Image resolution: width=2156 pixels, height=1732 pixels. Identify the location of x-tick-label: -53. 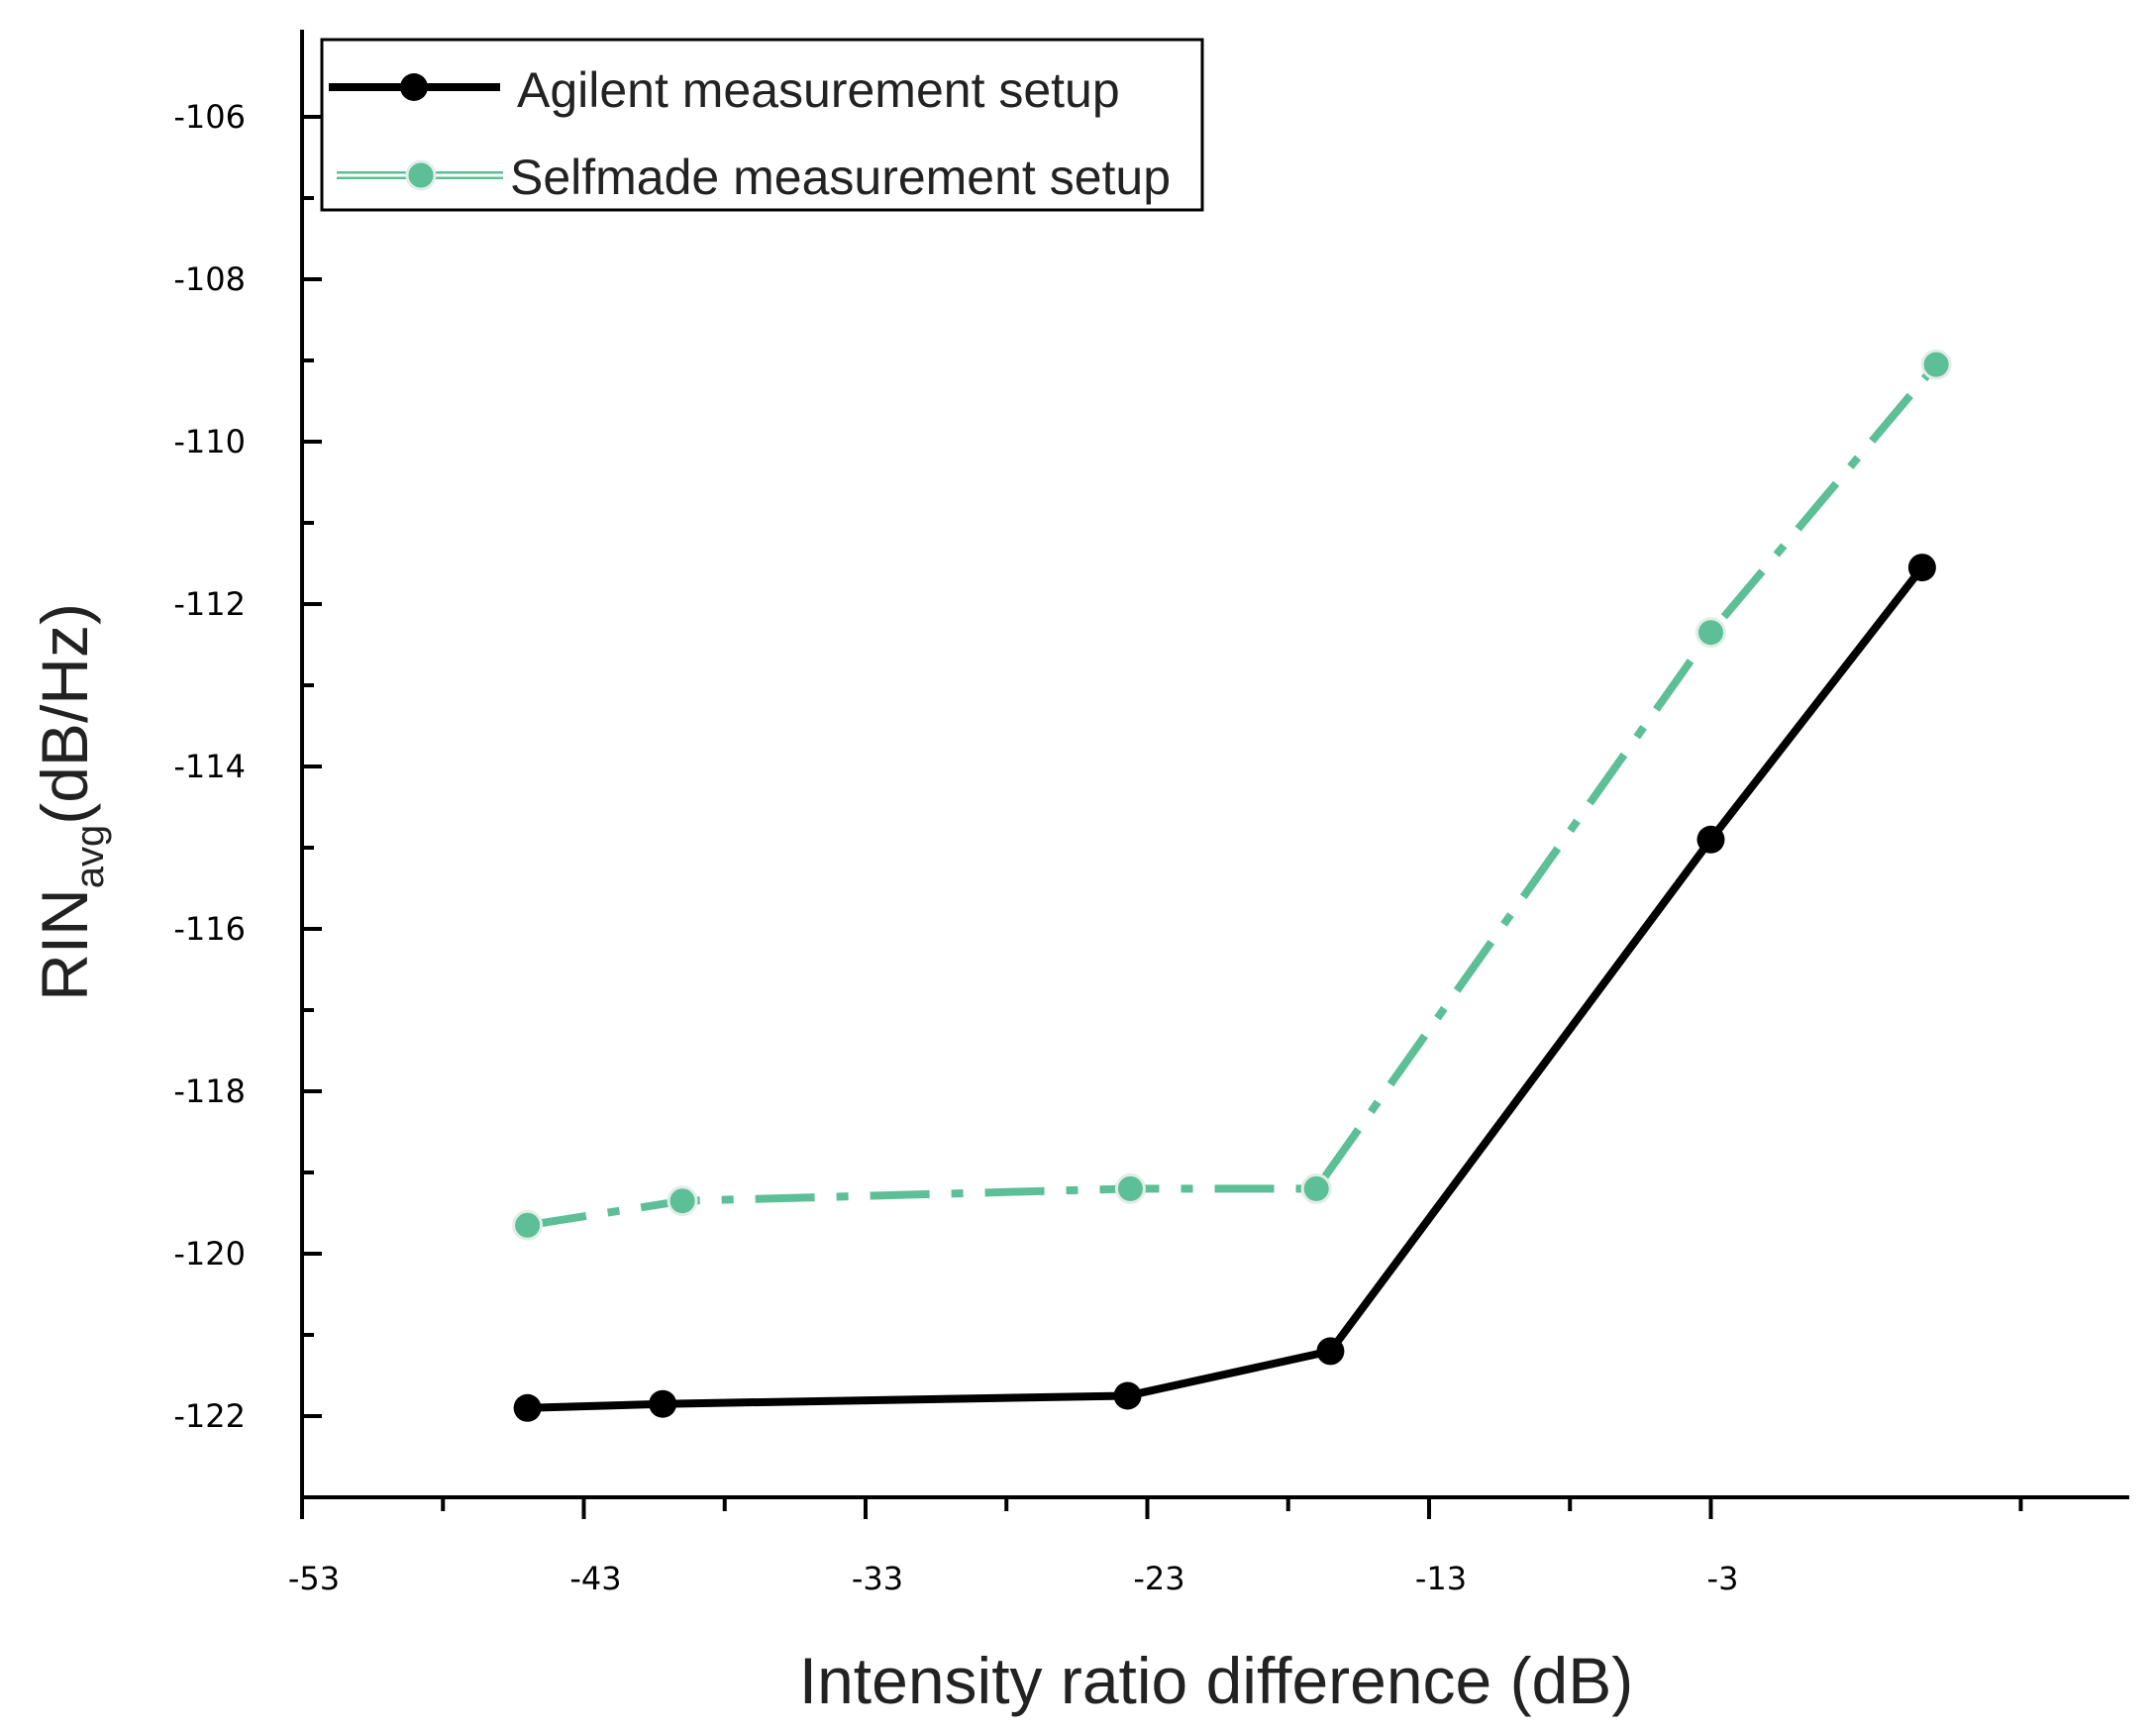
(314, 1579).